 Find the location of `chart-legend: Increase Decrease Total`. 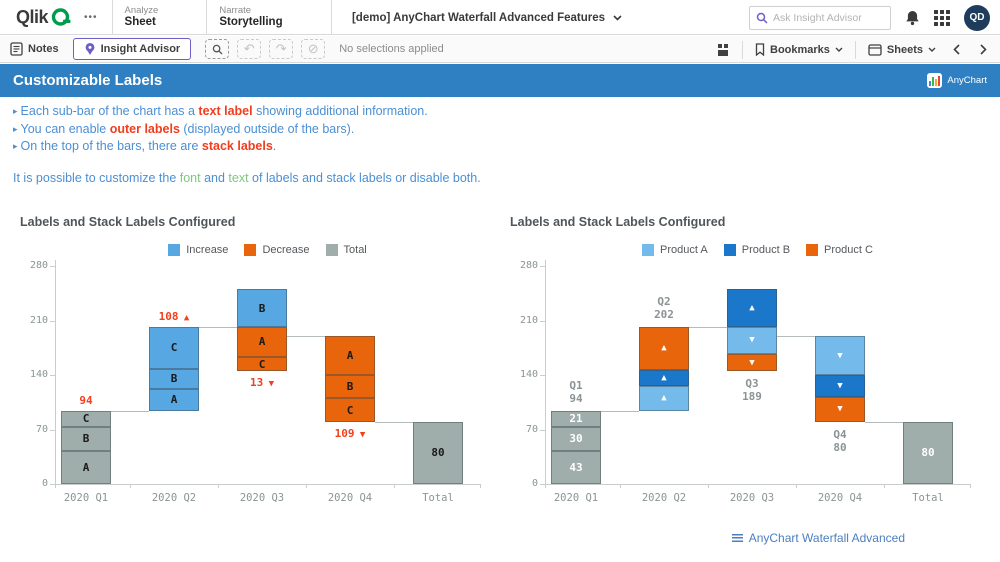

chart-legend: Increase Decrease Total is located at coordinates (267, 250).